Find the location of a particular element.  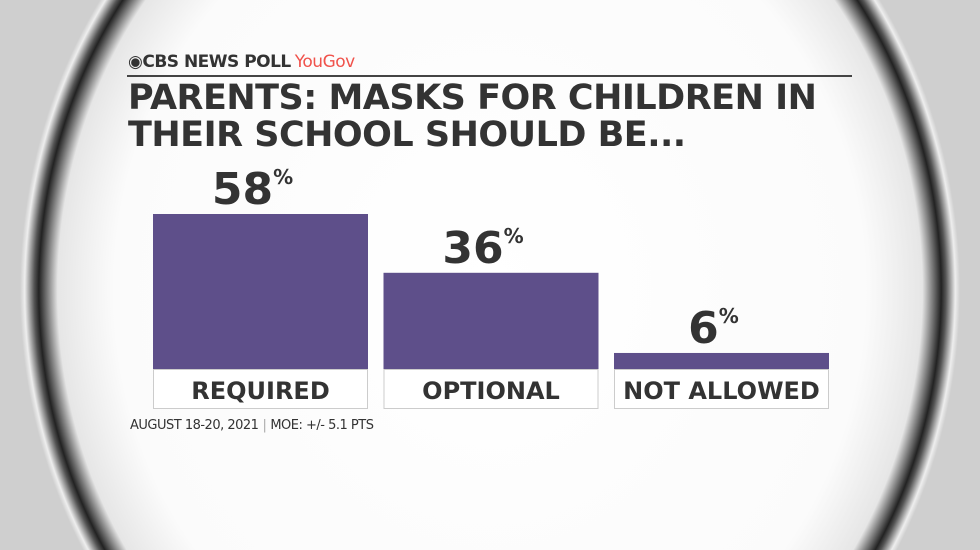

category-label: NOT ALLOWED is located at coordinates (721, 391).